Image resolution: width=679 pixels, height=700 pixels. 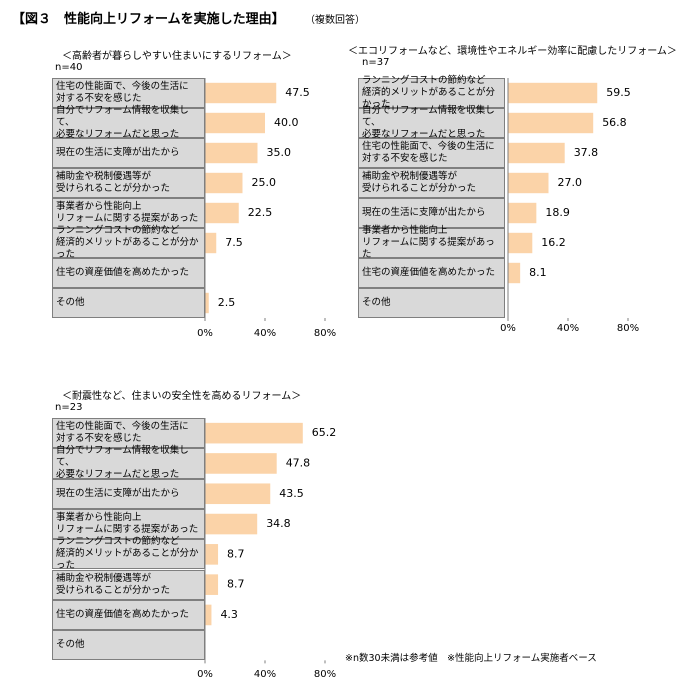 I want to click on value-label: 59.5, so click(x=618, y=92).